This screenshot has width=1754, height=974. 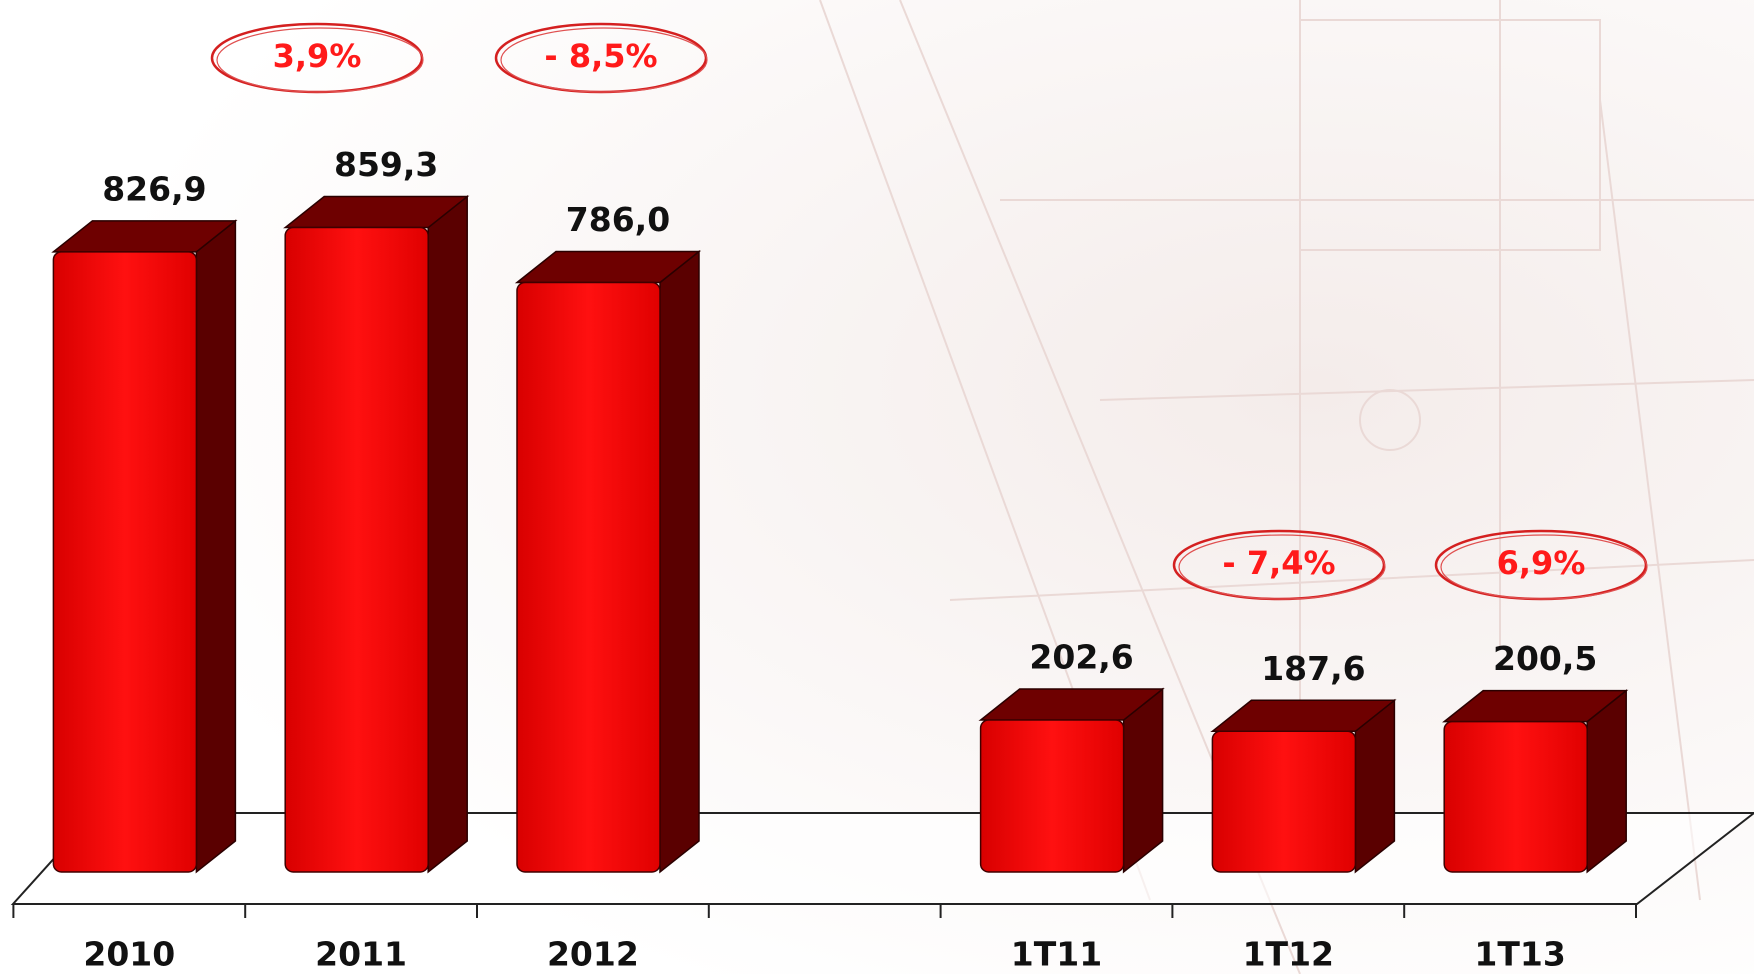 I want to click on x-tick-label: 1T13, so click(x=1519, y=954).